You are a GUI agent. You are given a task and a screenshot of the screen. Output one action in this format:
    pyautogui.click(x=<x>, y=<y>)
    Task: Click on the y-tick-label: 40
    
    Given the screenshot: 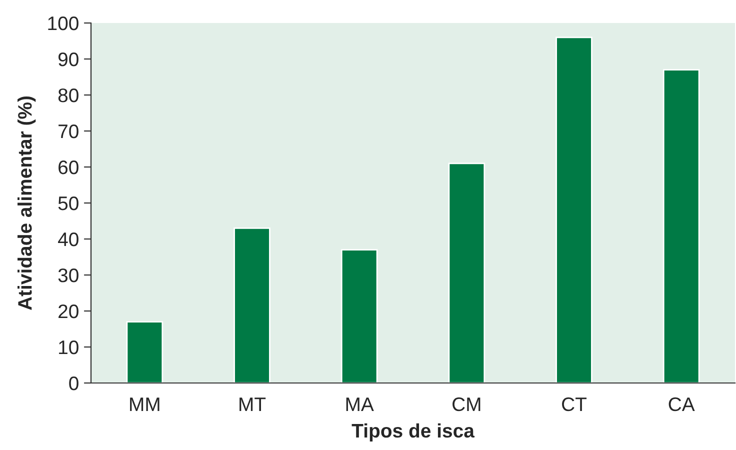 What is the action you would take?
    pyautogui.click(x=68, y=239)
    